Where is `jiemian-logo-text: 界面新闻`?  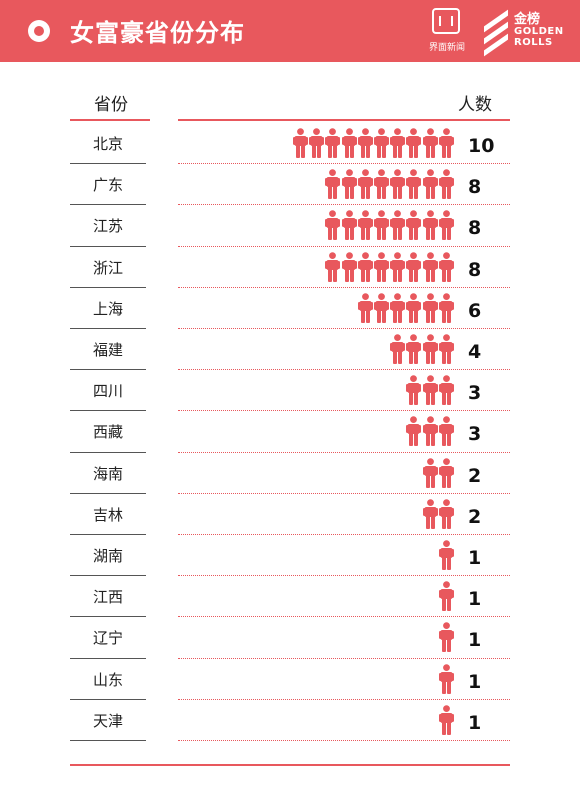 jiemian-logo-text: 界面新闻 is located at coordinates (446, 48).